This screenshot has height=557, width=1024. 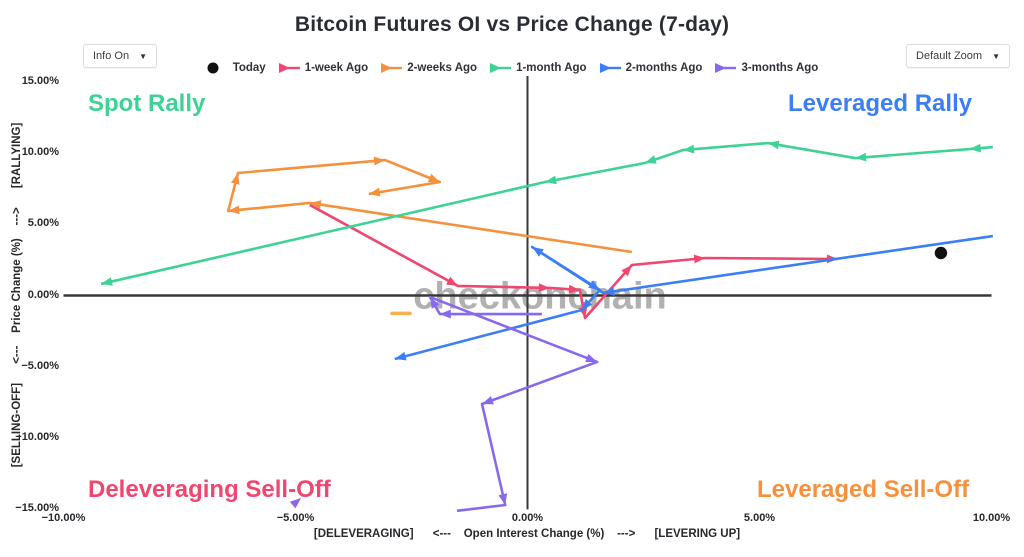 I want to click on legend-item-1-month-ago: 1-month Ago, so click(x=538, y=68).